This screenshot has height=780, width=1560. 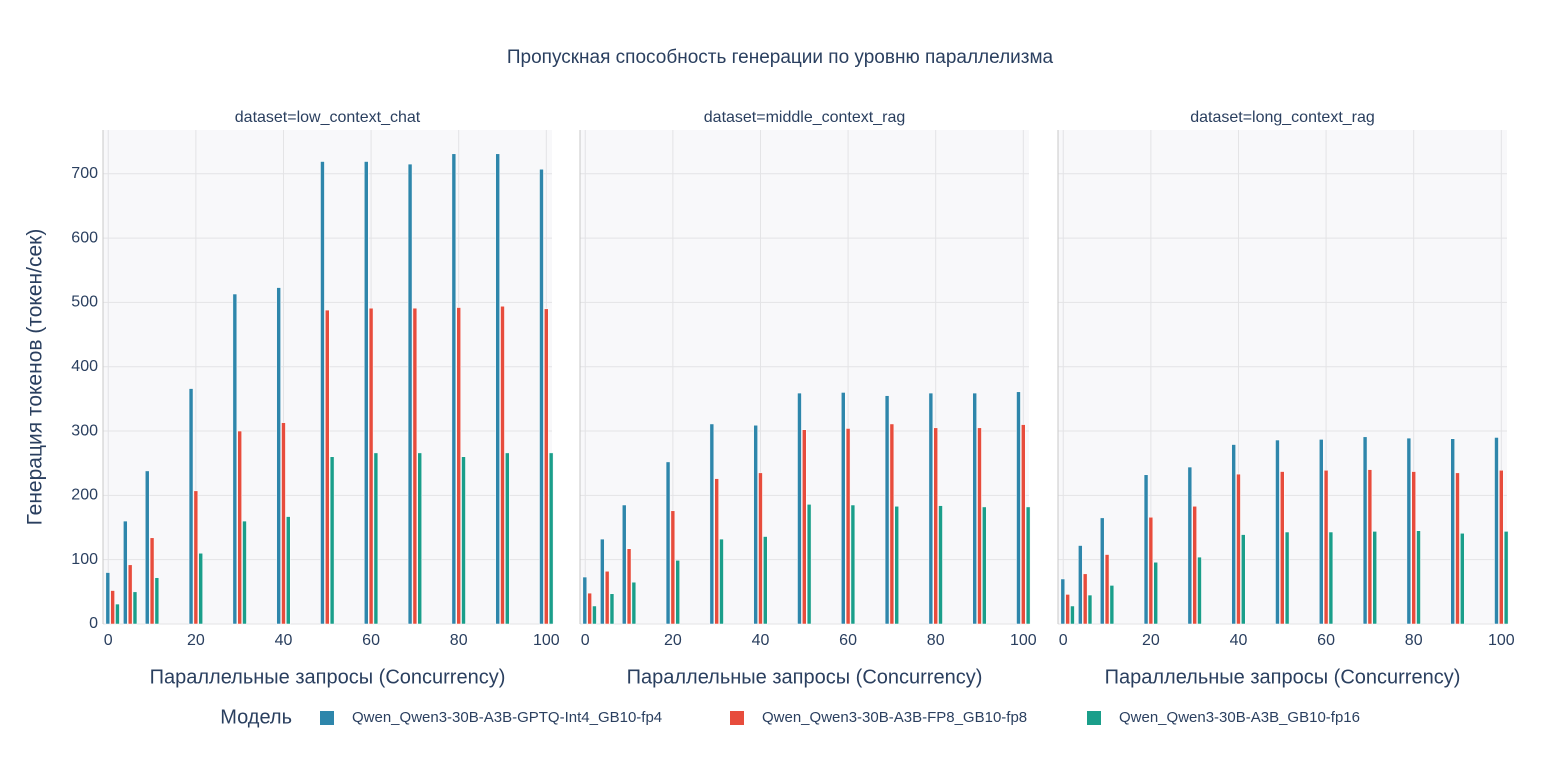 What do you see at coordinates (507, 717) in the screenshot?
I see `legend-label: Qwen_Qwen3-30B-A3B-GPTQ-Int4_GB10-fp4` at bounding box center [507, 717].